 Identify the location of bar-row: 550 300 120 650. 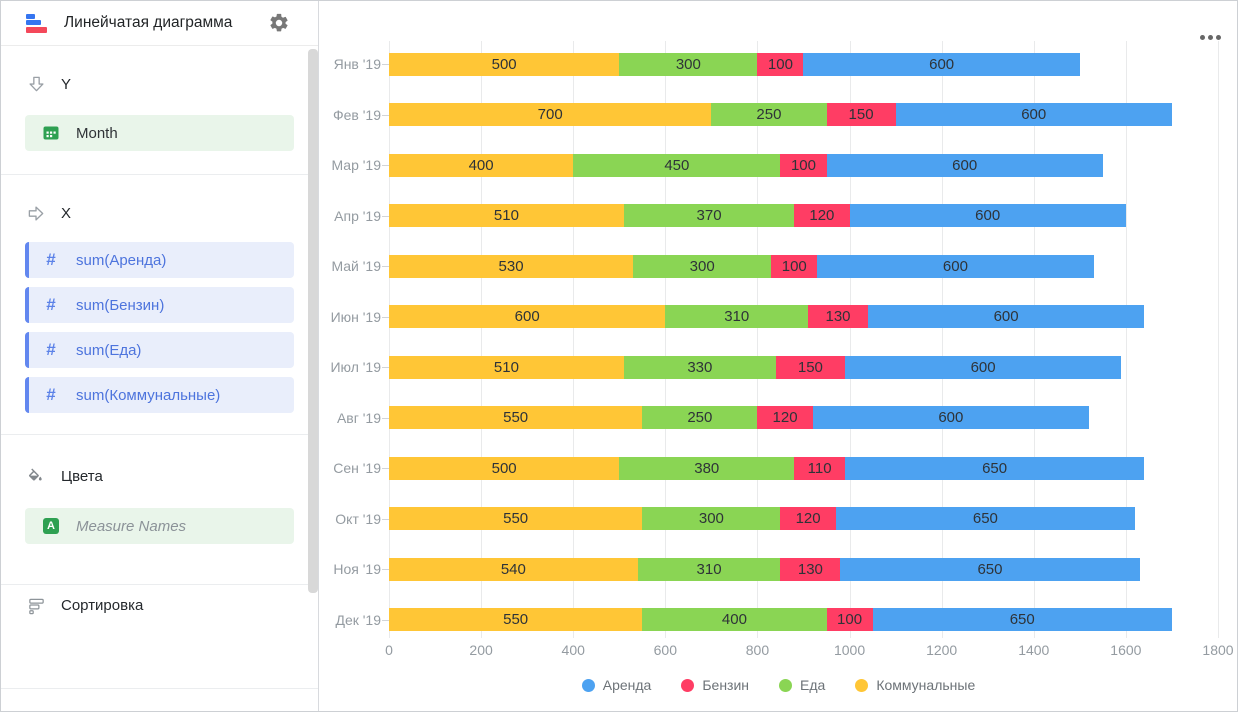
(762, 519).